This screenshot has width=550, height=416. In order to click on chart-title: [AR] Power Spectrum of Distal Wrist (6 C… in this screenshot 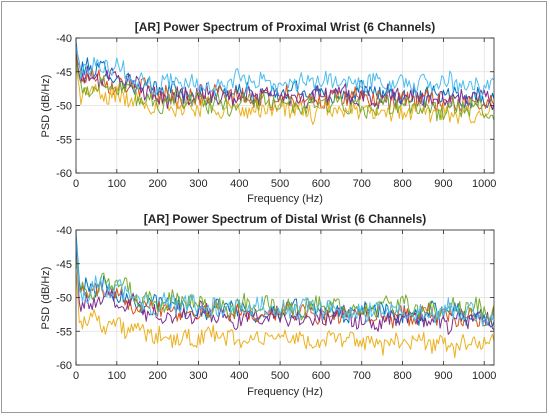, I will do `click(285, 219)`.